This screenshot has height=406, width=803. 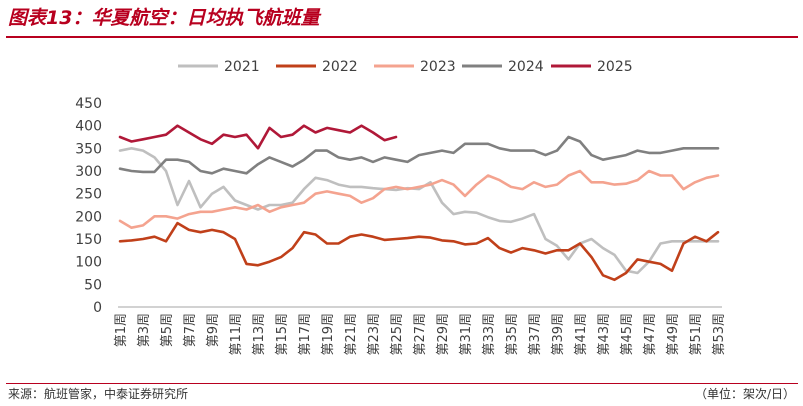 I want to click on series-line-2023, so click(x=419, y=199).